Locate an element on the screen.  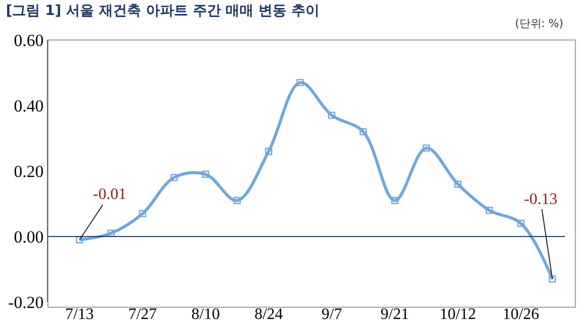
x-tick-label: 9/21 is located at coordinates (394, 314).